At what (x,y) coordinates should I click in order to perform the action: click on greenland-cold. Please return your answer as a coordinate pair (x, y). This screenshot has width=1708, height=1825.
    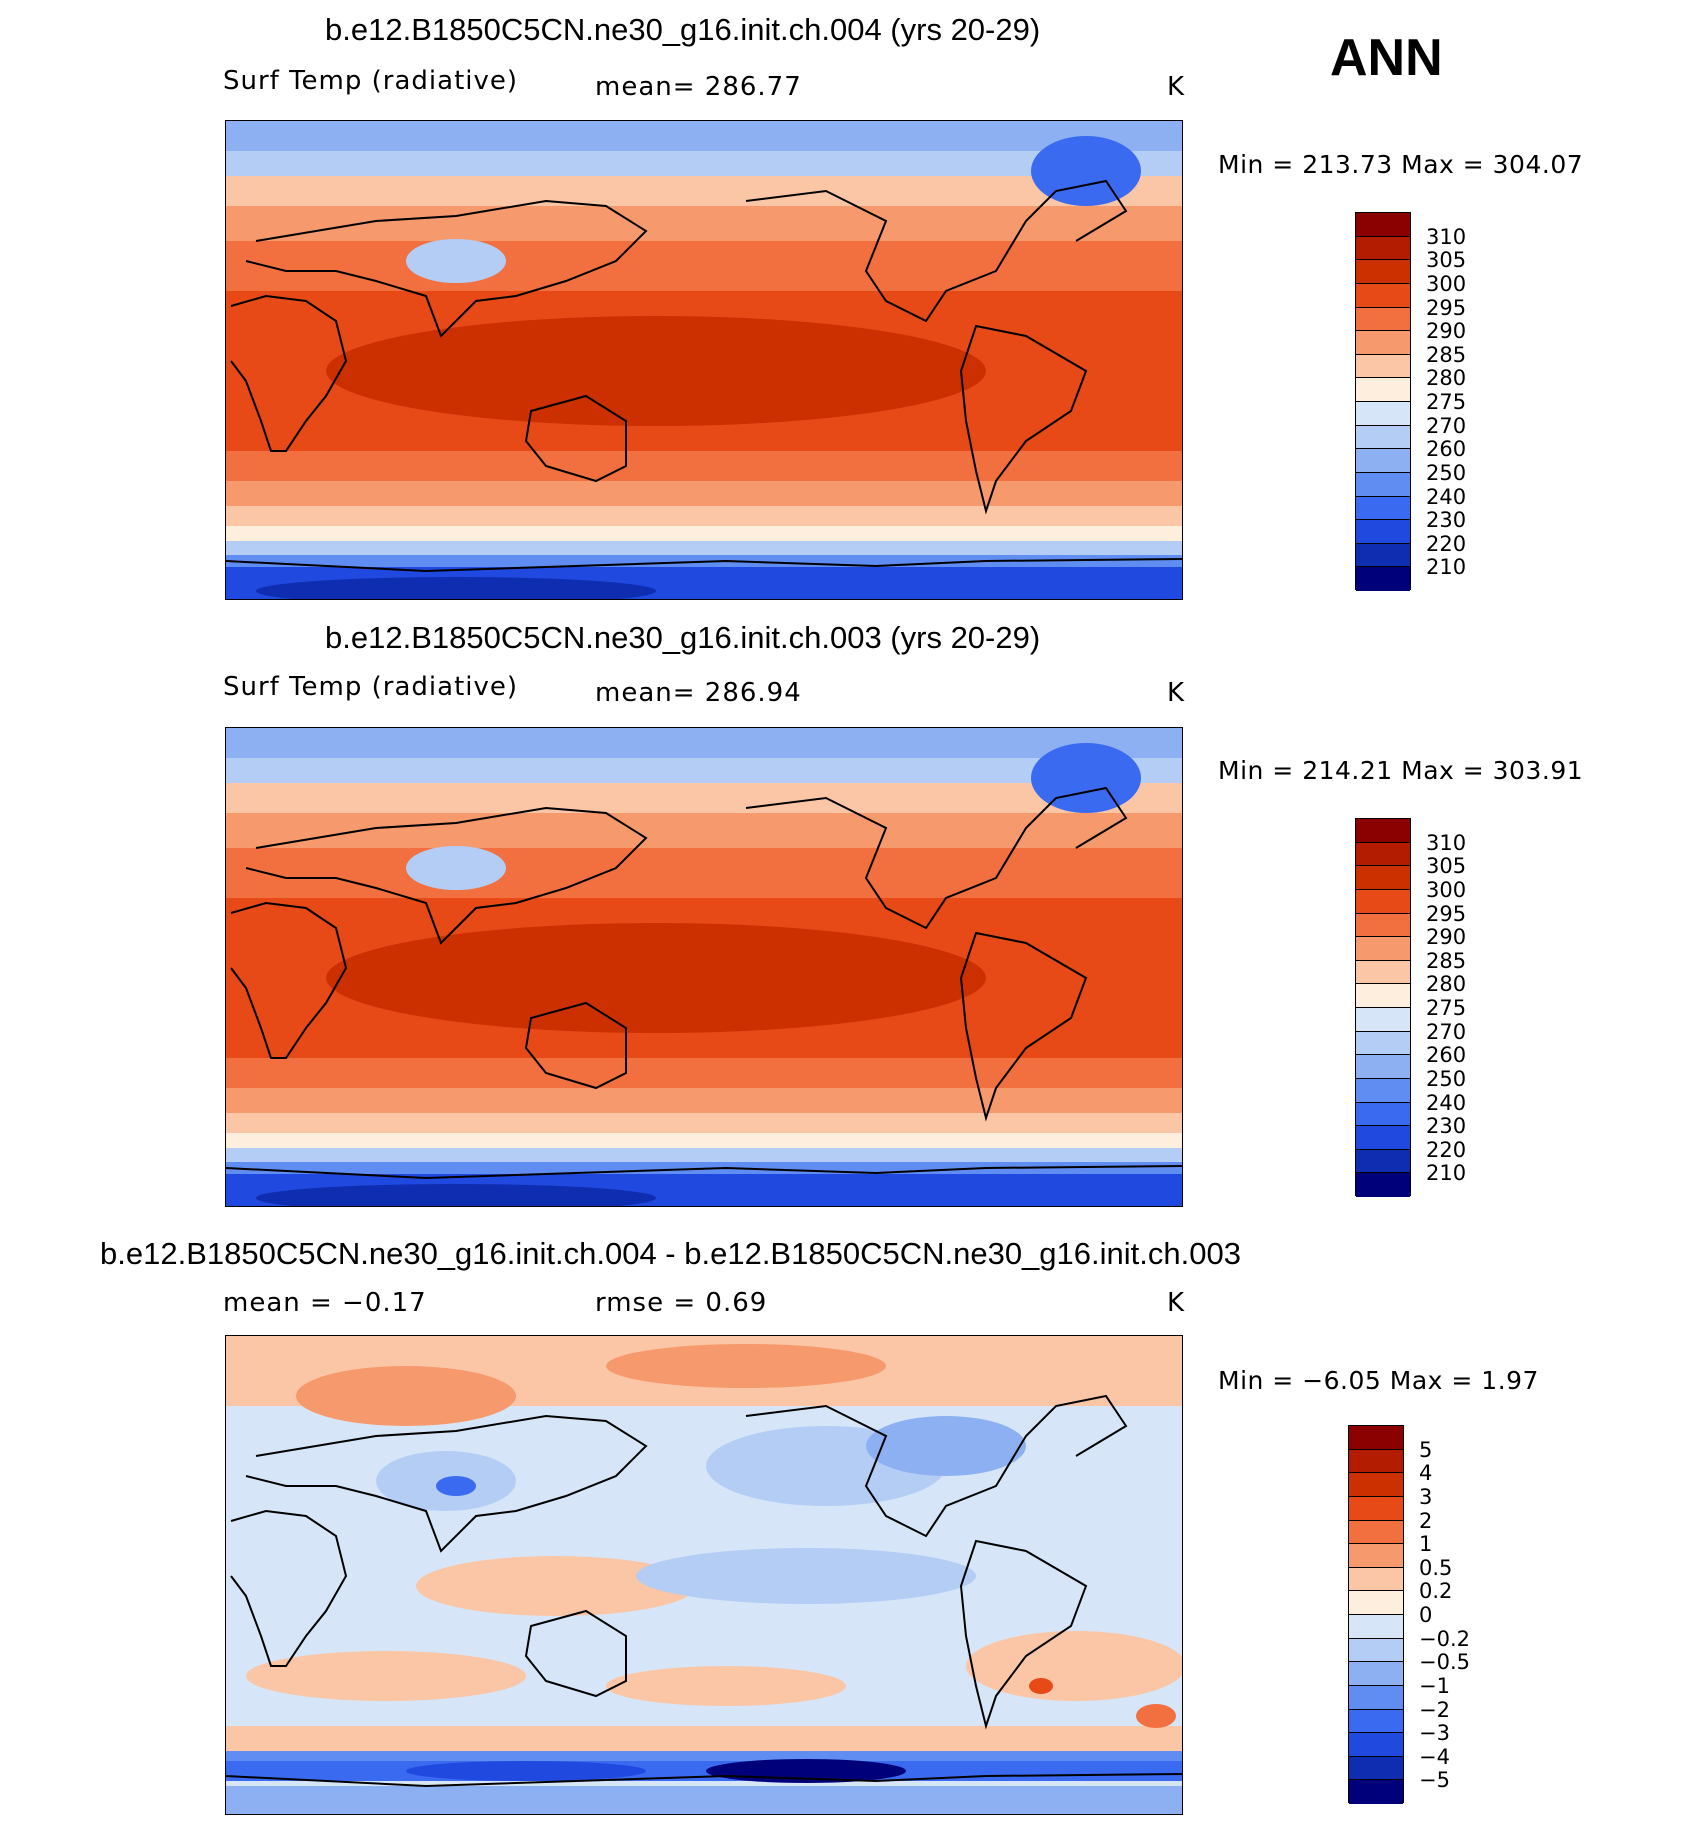
    Looking at the image, I should click on (1086, 171).